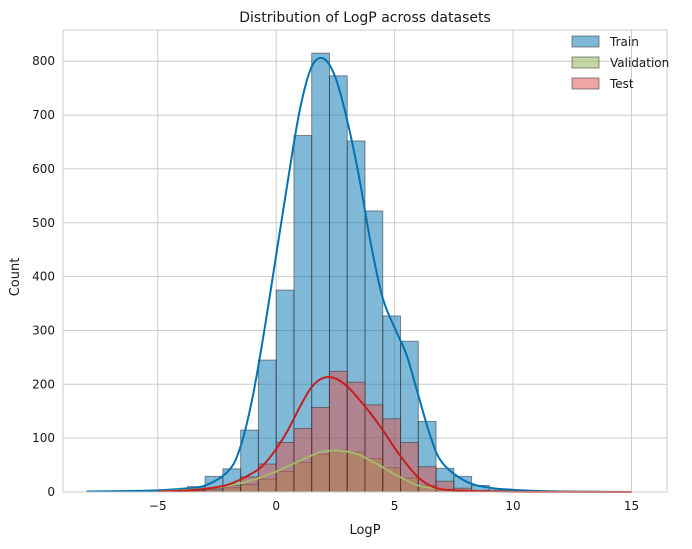  I want to click on x-tick-label: 0, so click(276, 506).